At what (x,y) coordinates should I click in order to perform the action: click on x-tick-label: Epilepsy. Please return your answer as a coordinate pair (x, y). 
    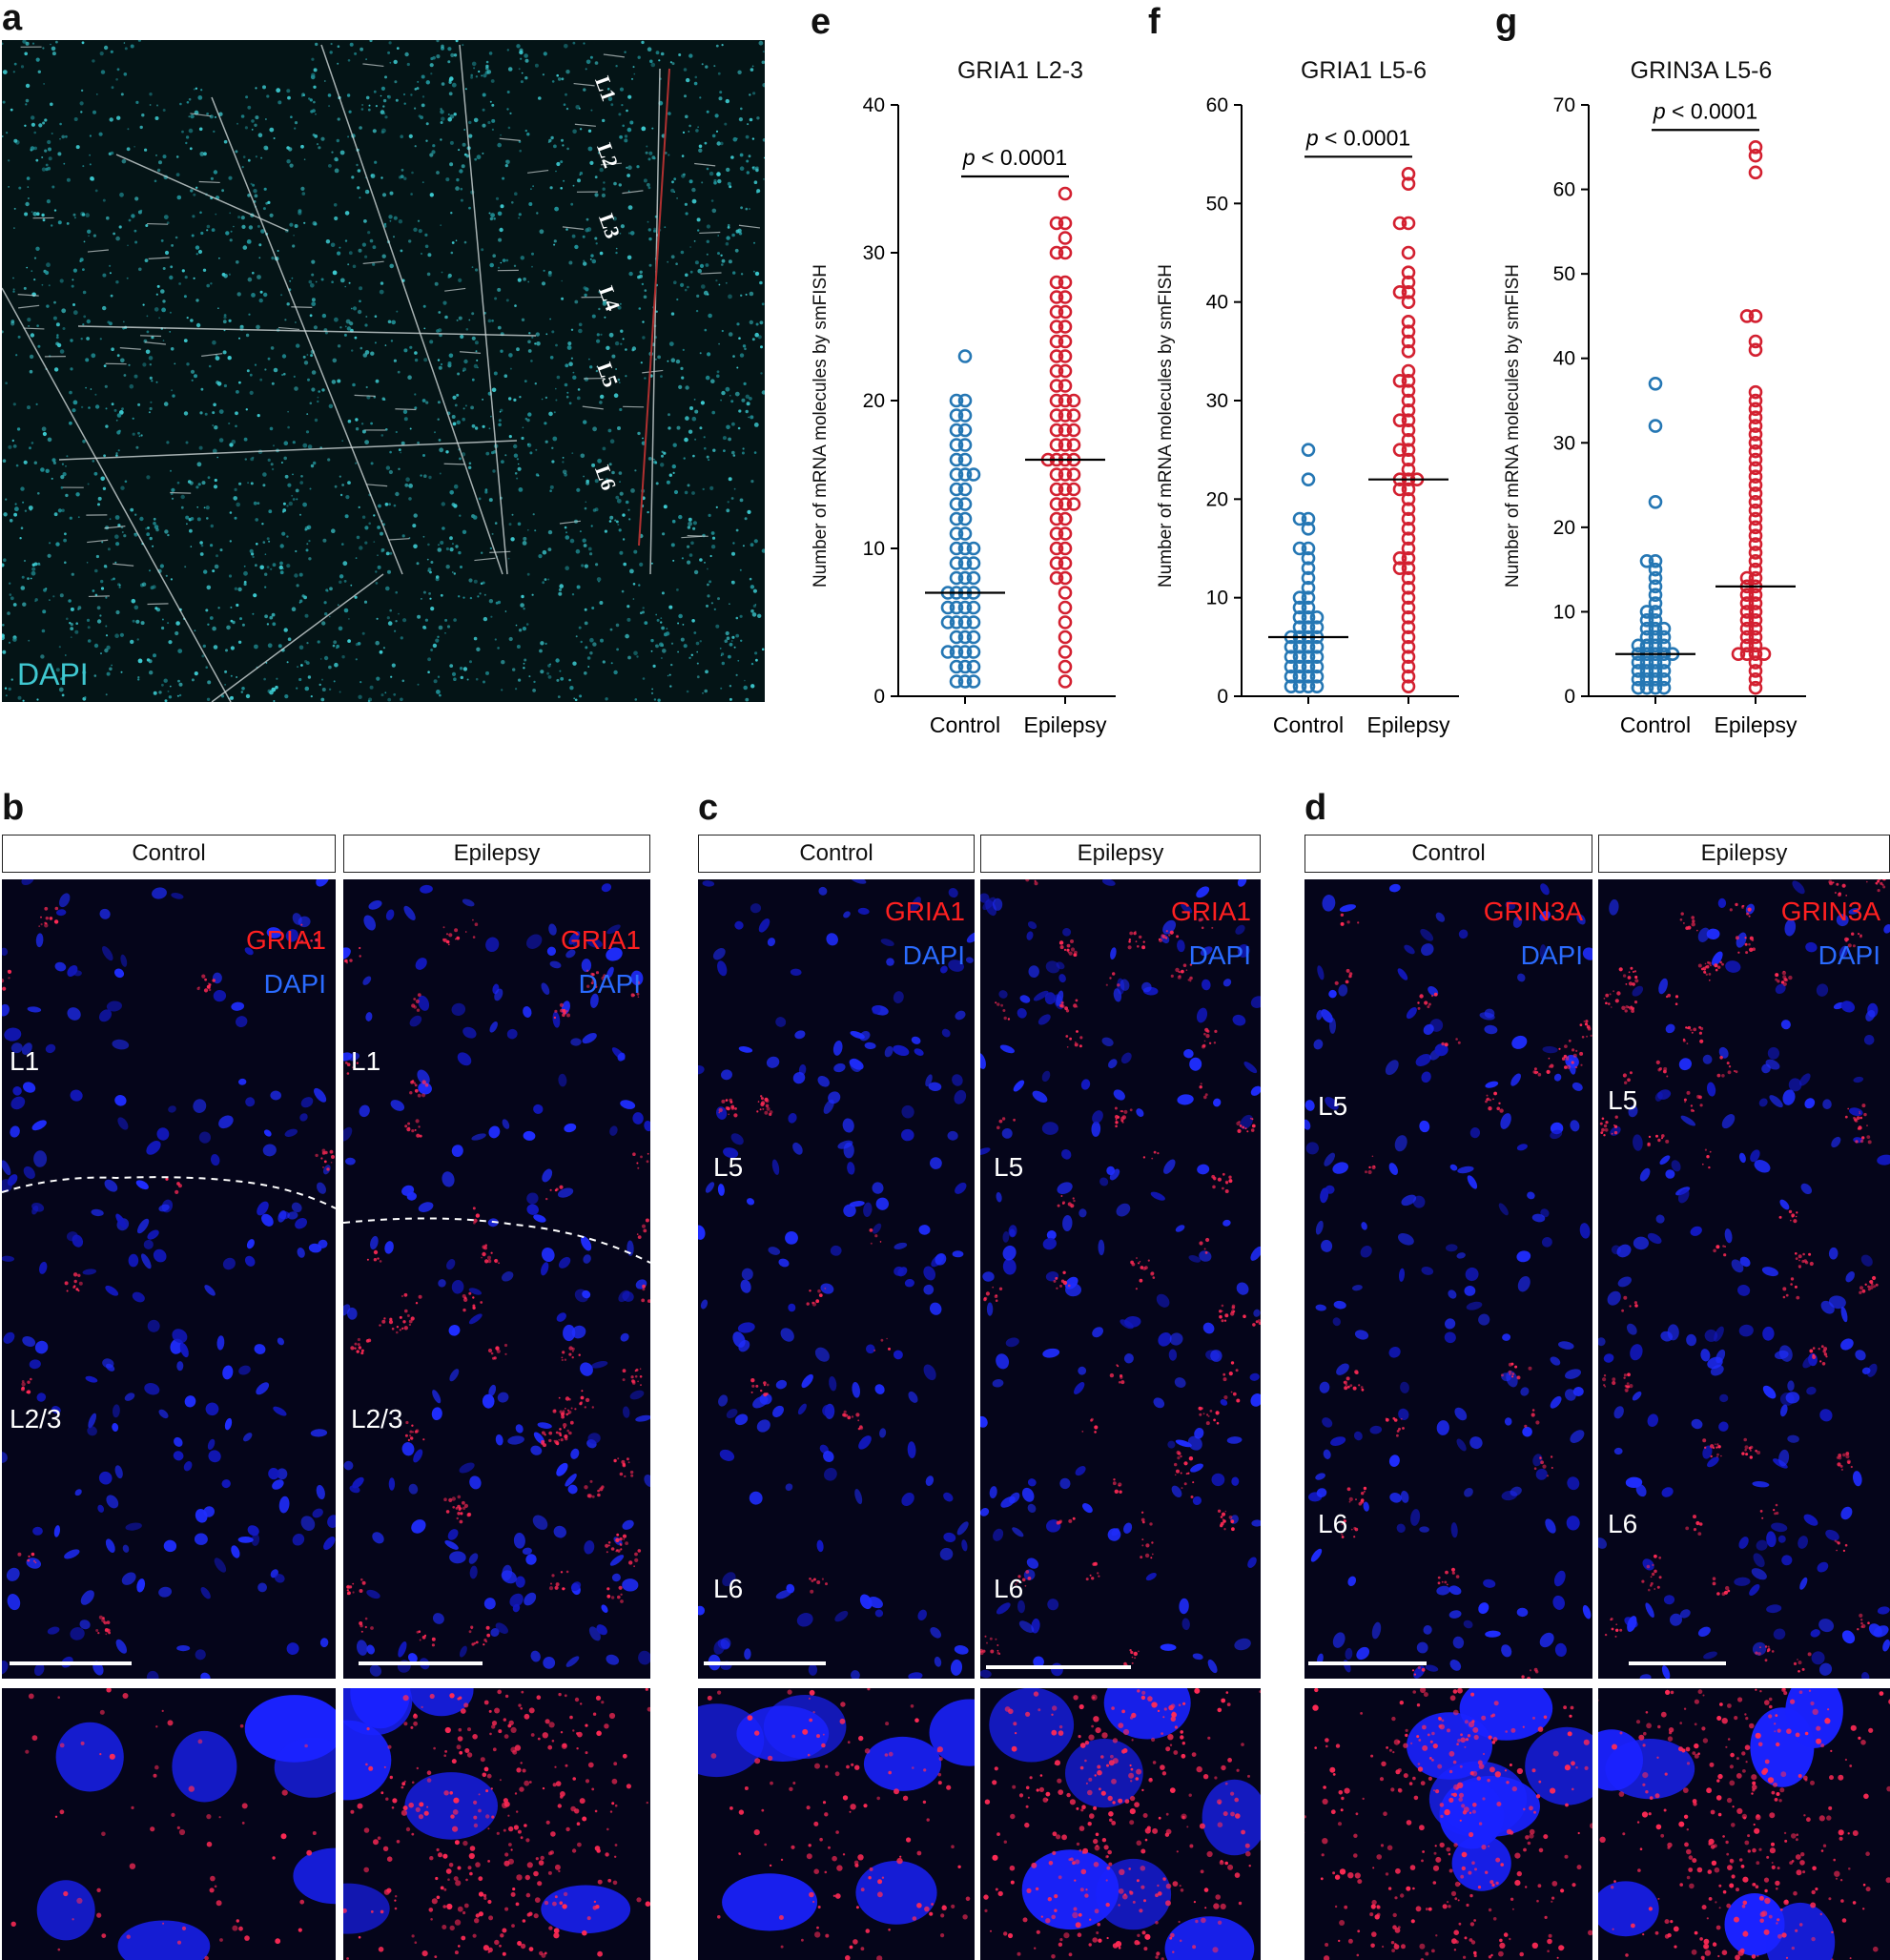
    Looking at the image, I should click on (1408, 724).